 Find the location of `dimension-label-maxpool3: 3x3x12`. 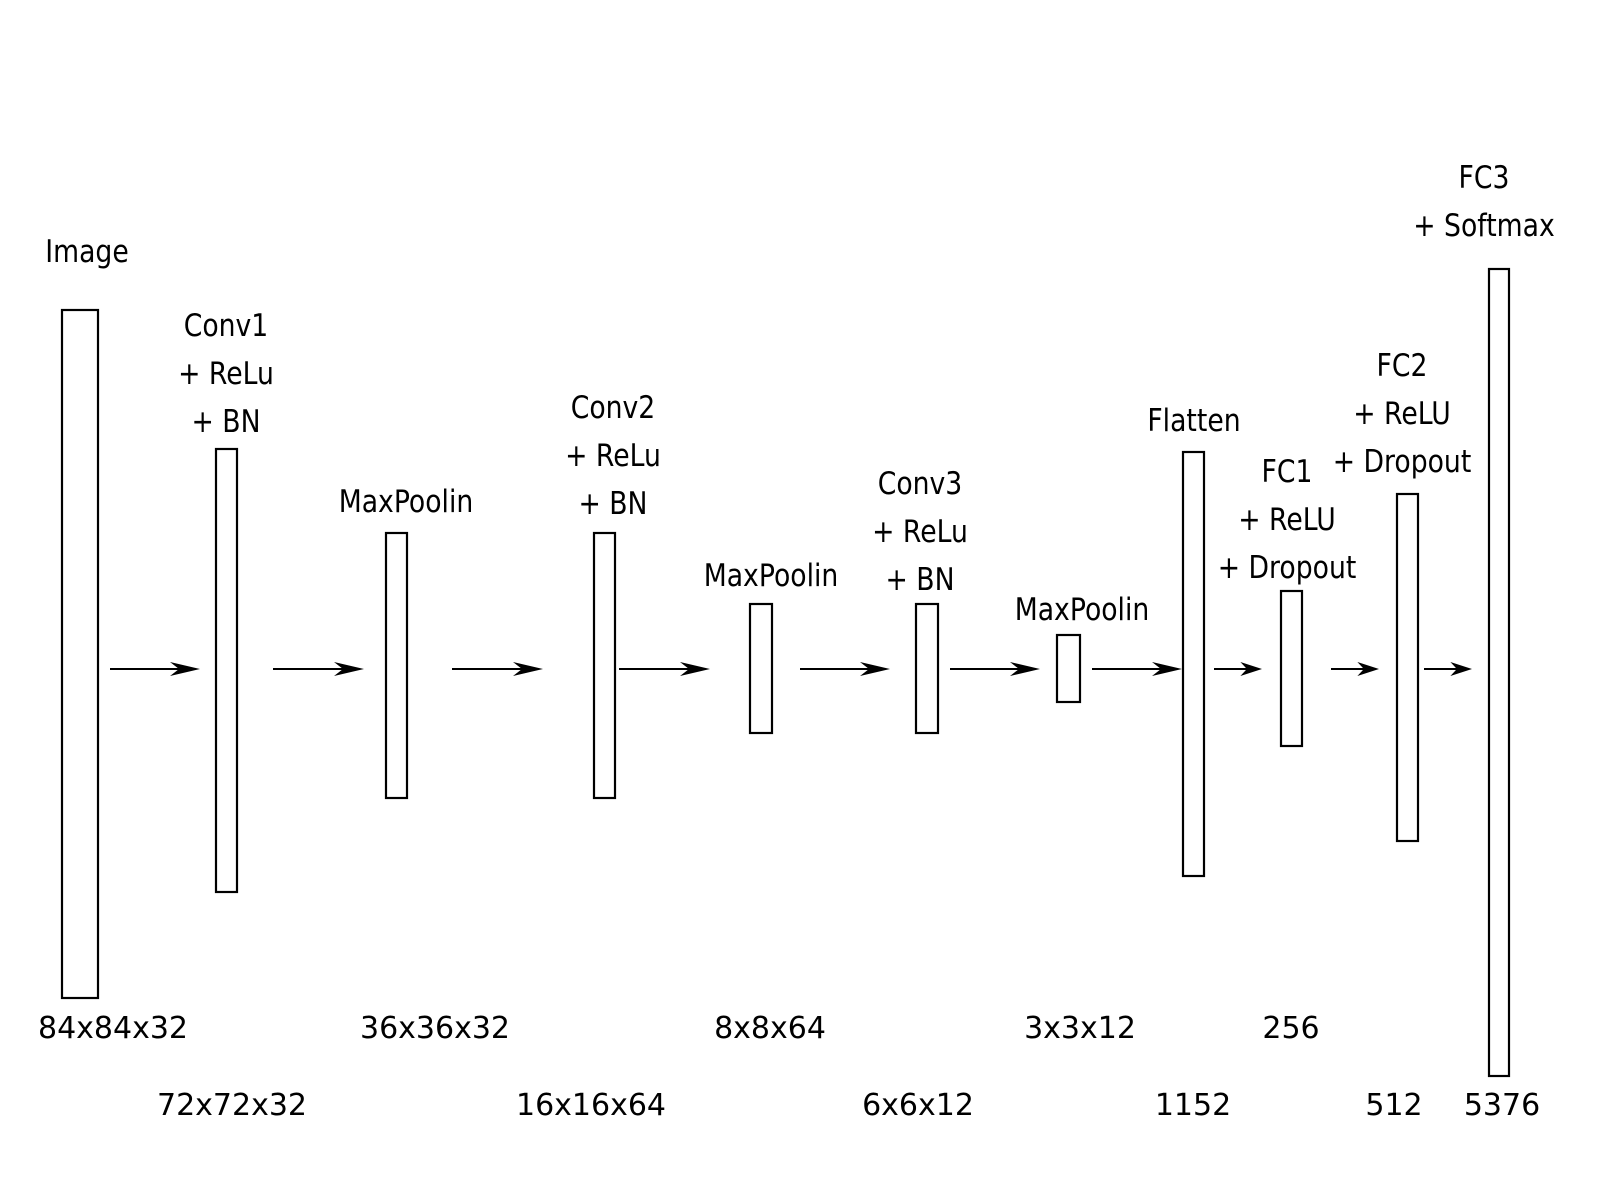

dimension-label-maxpool3: 3x3x12 is located at coordinates (1080, 1028).